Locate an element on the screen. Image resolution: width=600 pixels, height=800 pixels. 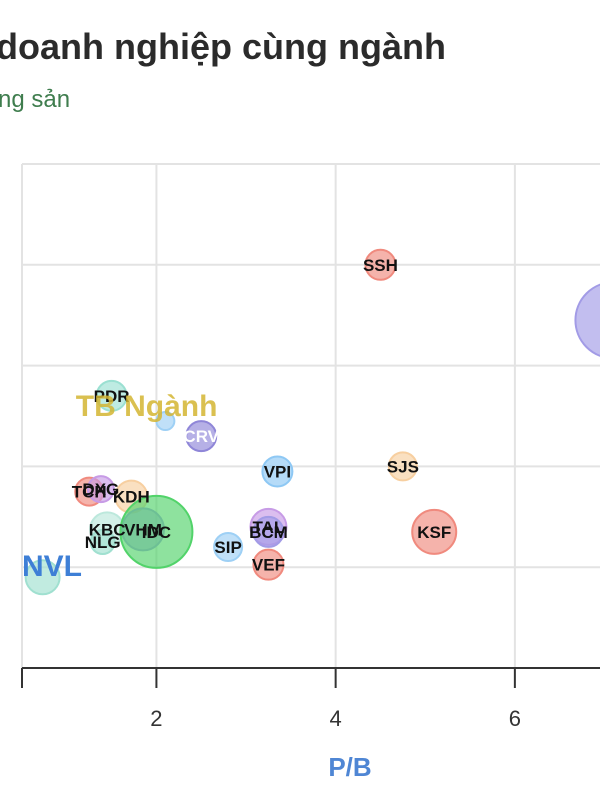
point-vpi is located at coordinates (277, 471).